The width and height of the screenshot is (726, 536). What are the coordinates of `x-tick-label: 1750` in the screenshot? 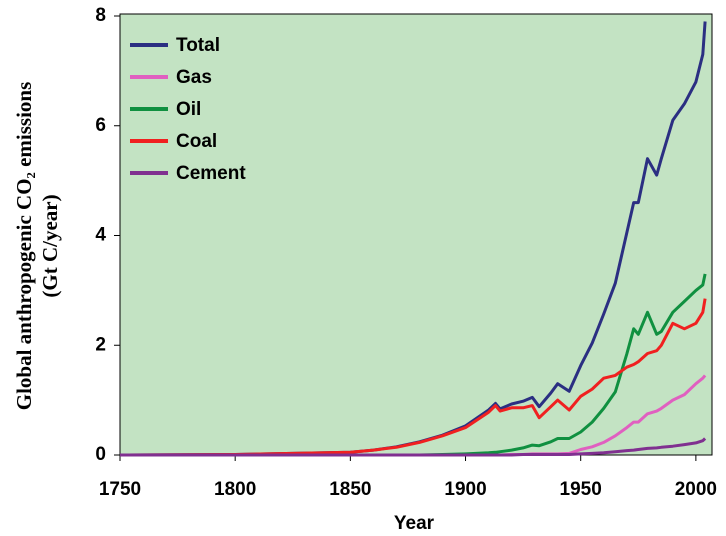 It's located at (120, 489).